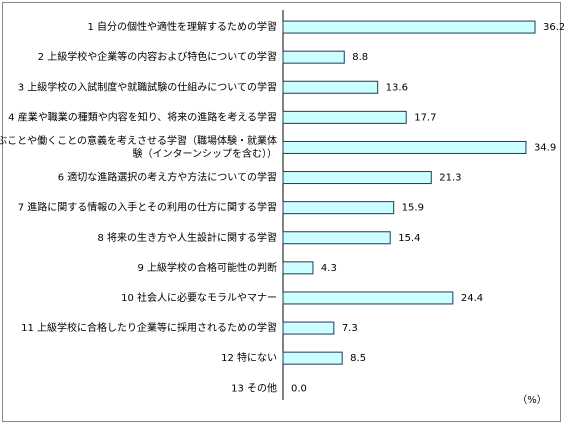 This screenshot has width=564, height=425. What do you see at coordinates (299, 388) in the screenshot?
I see `value-label: 0.0` at bounding box center [299, 388].